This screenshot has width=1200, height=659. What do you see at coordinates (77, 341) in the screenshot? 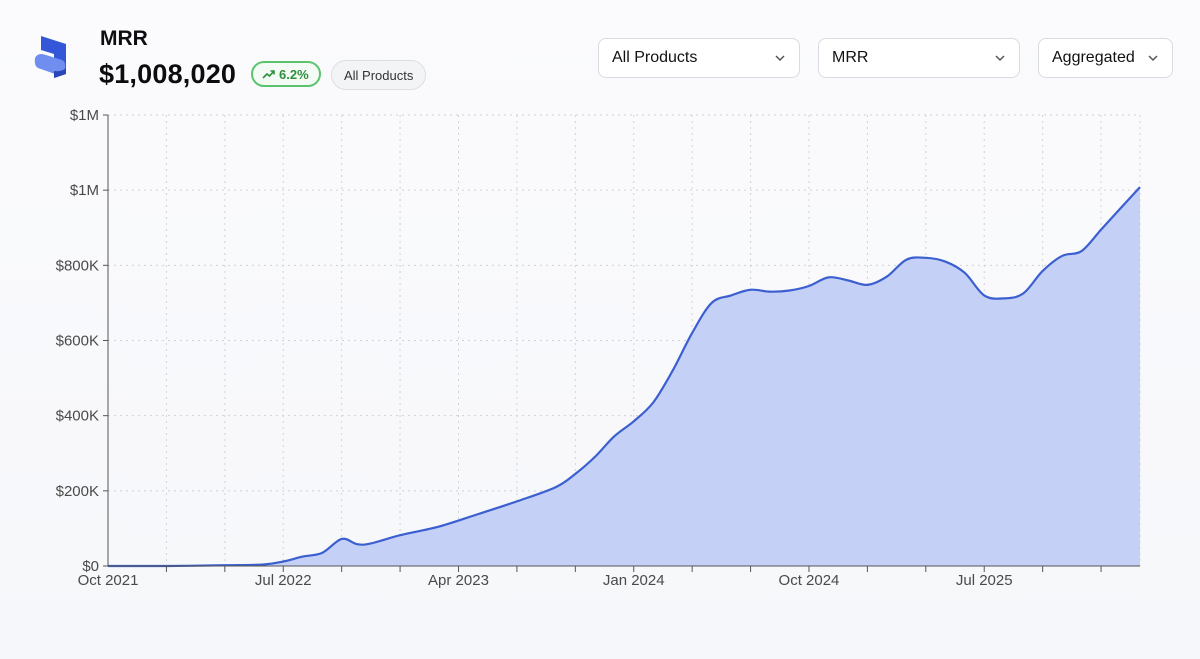
I see `y-tick-label: $600K` at bounding box center [77, 341].